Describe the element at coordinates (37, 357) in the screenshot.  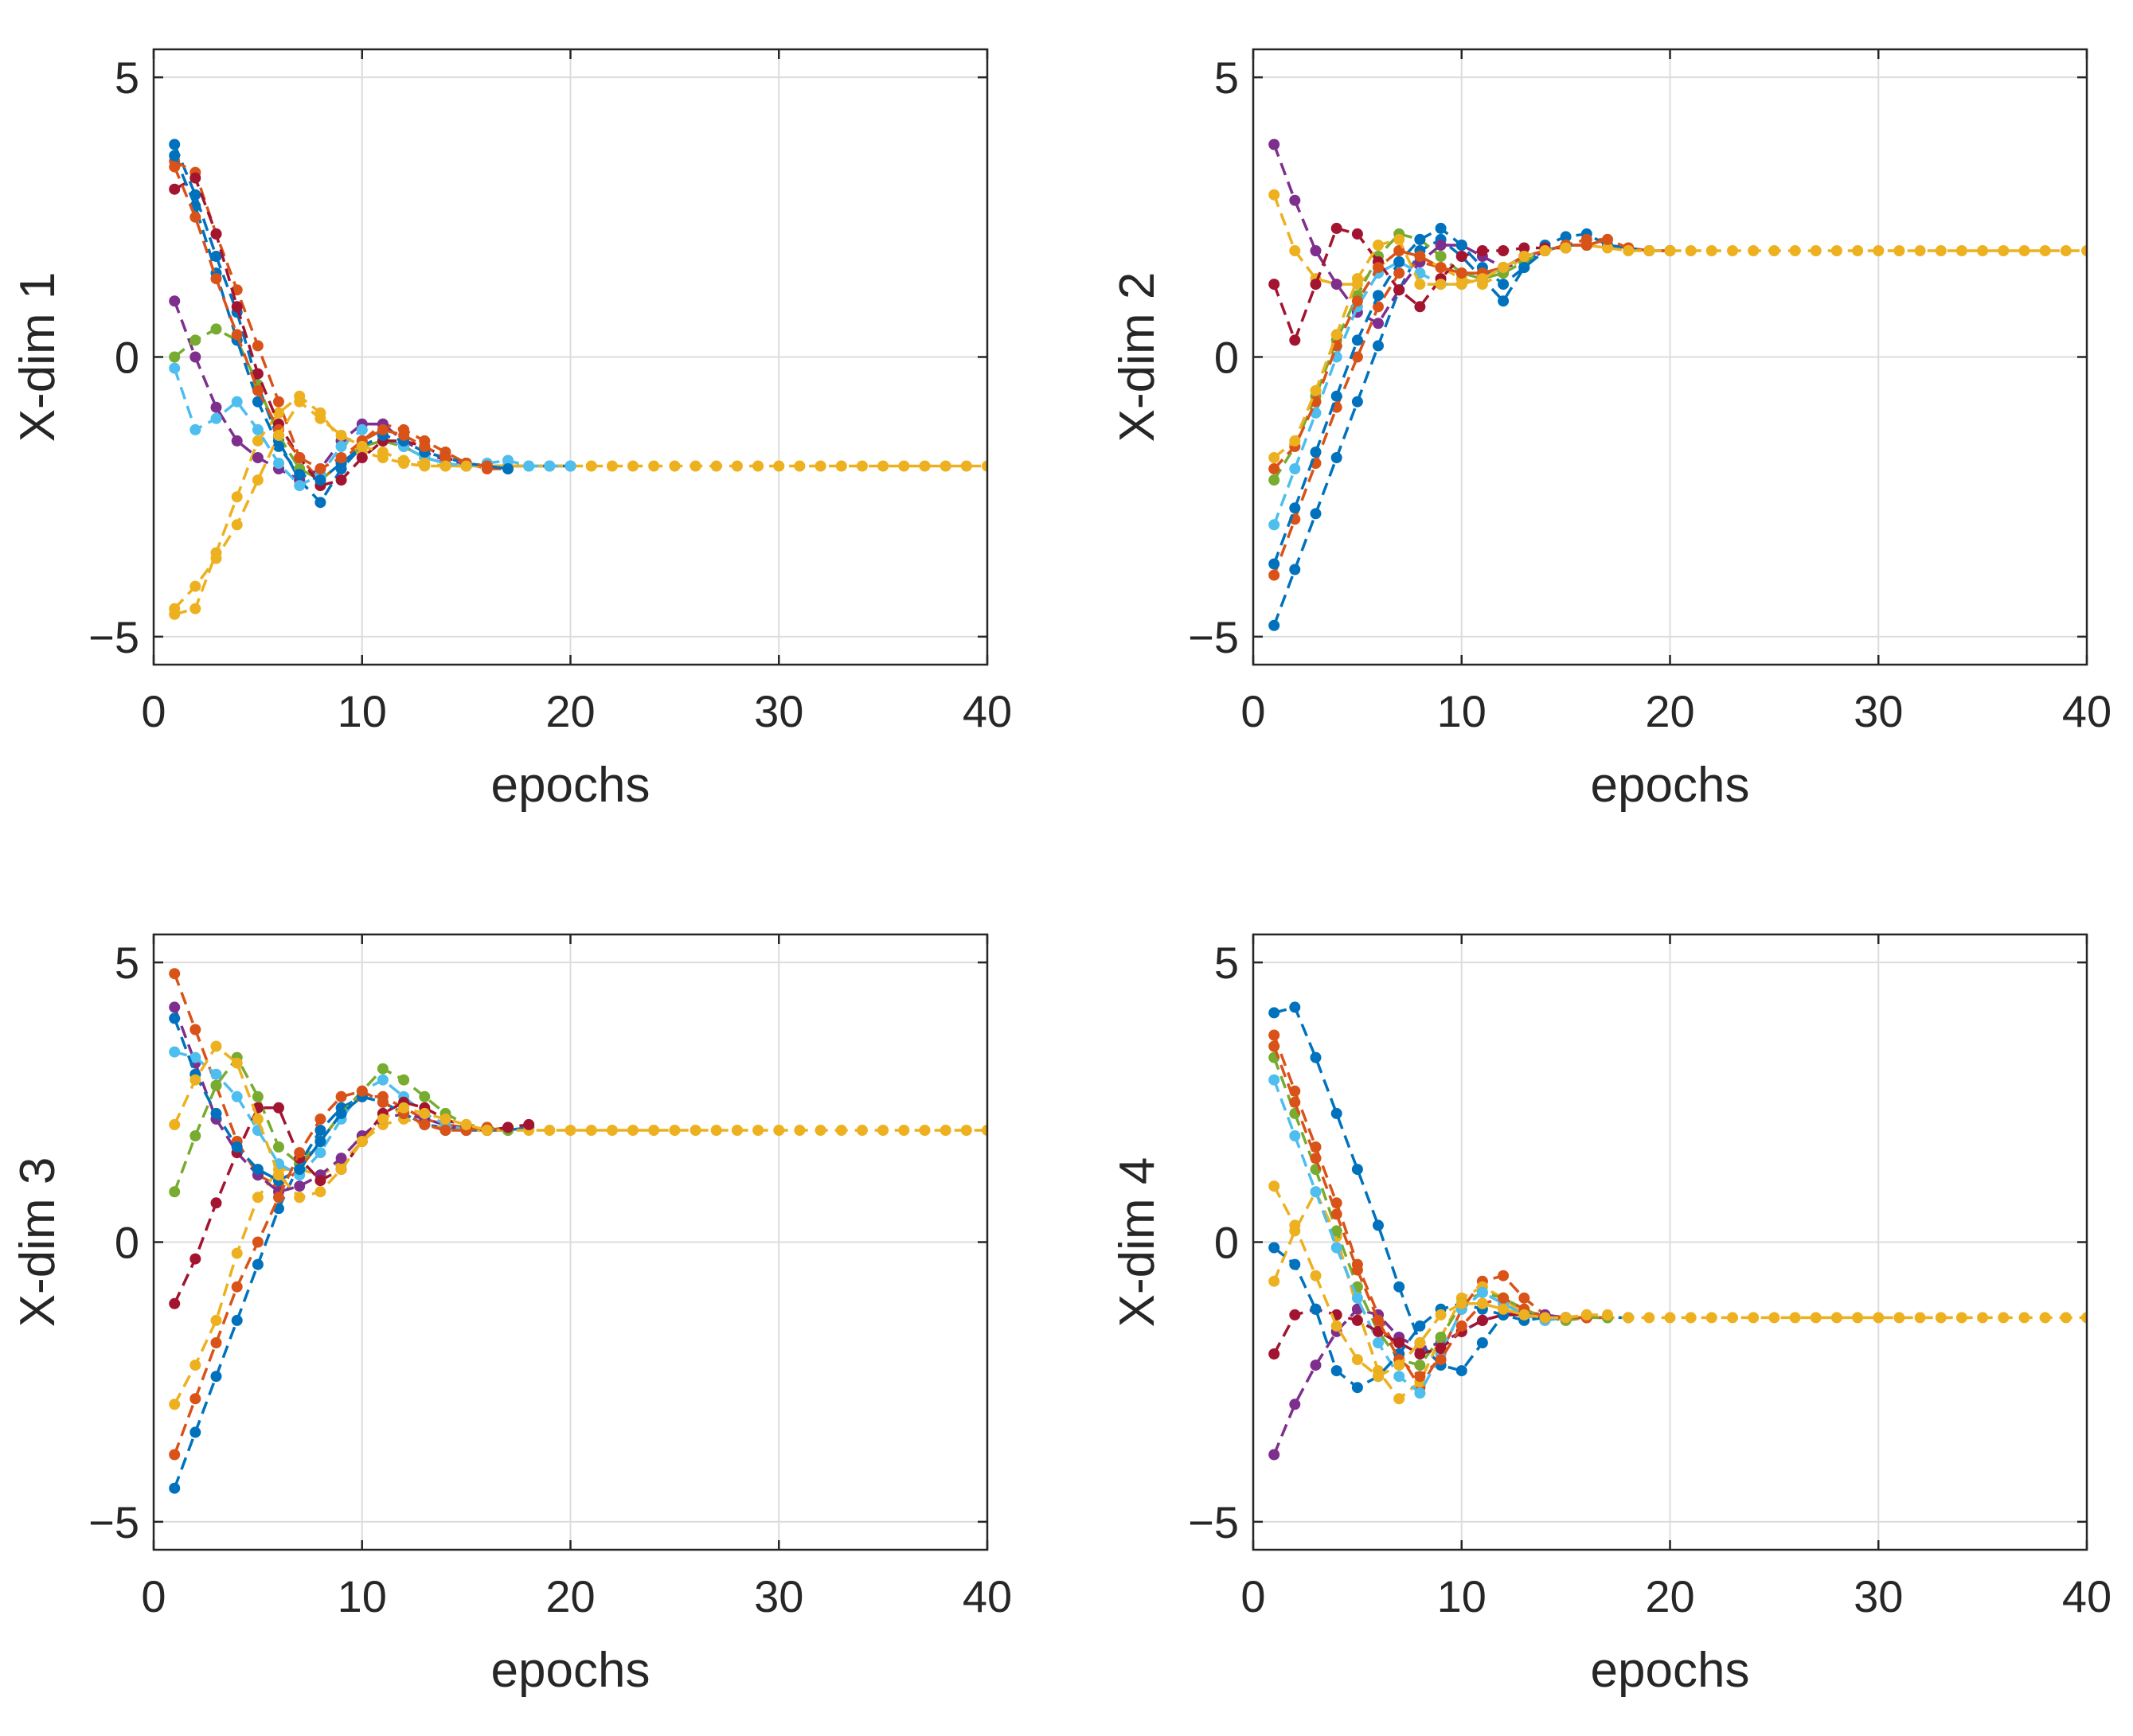
I see `y-axis-label: X-dim 1` at that location.